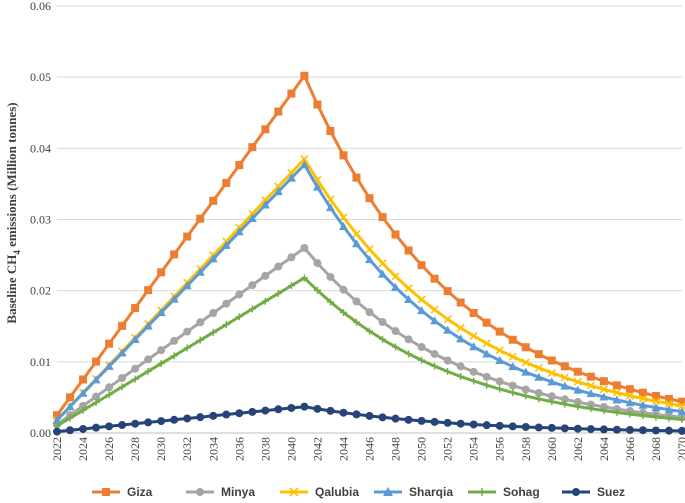 The height and width of the screenshot is (503, 685). What do you see at coordinates (265, 449) in the screenshot?
I see `x-tick-label: 2038` at bounding box center [265, 449].